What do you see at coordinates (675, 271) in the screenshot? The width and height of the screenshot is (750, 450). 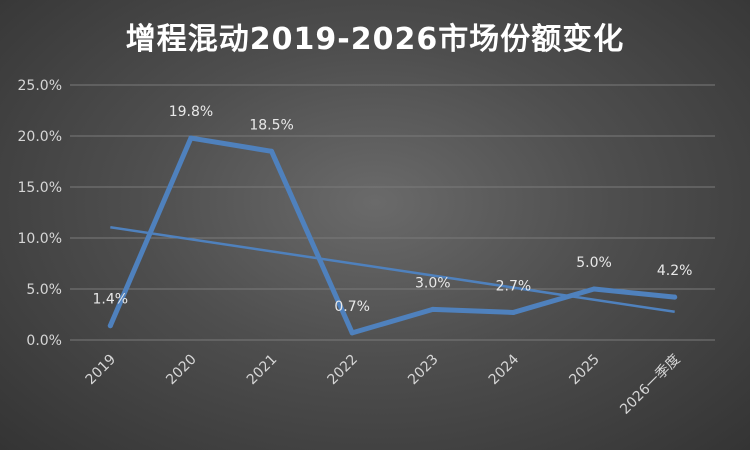 I see `data-label: 4.2%` at bounding box center [675, 271].